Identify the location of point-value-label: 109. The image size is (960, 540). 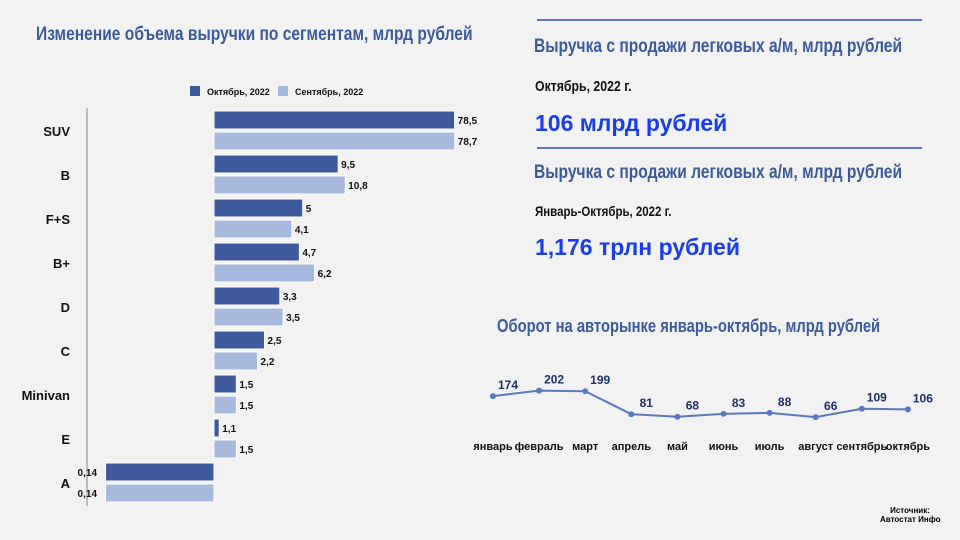
(877, 398).